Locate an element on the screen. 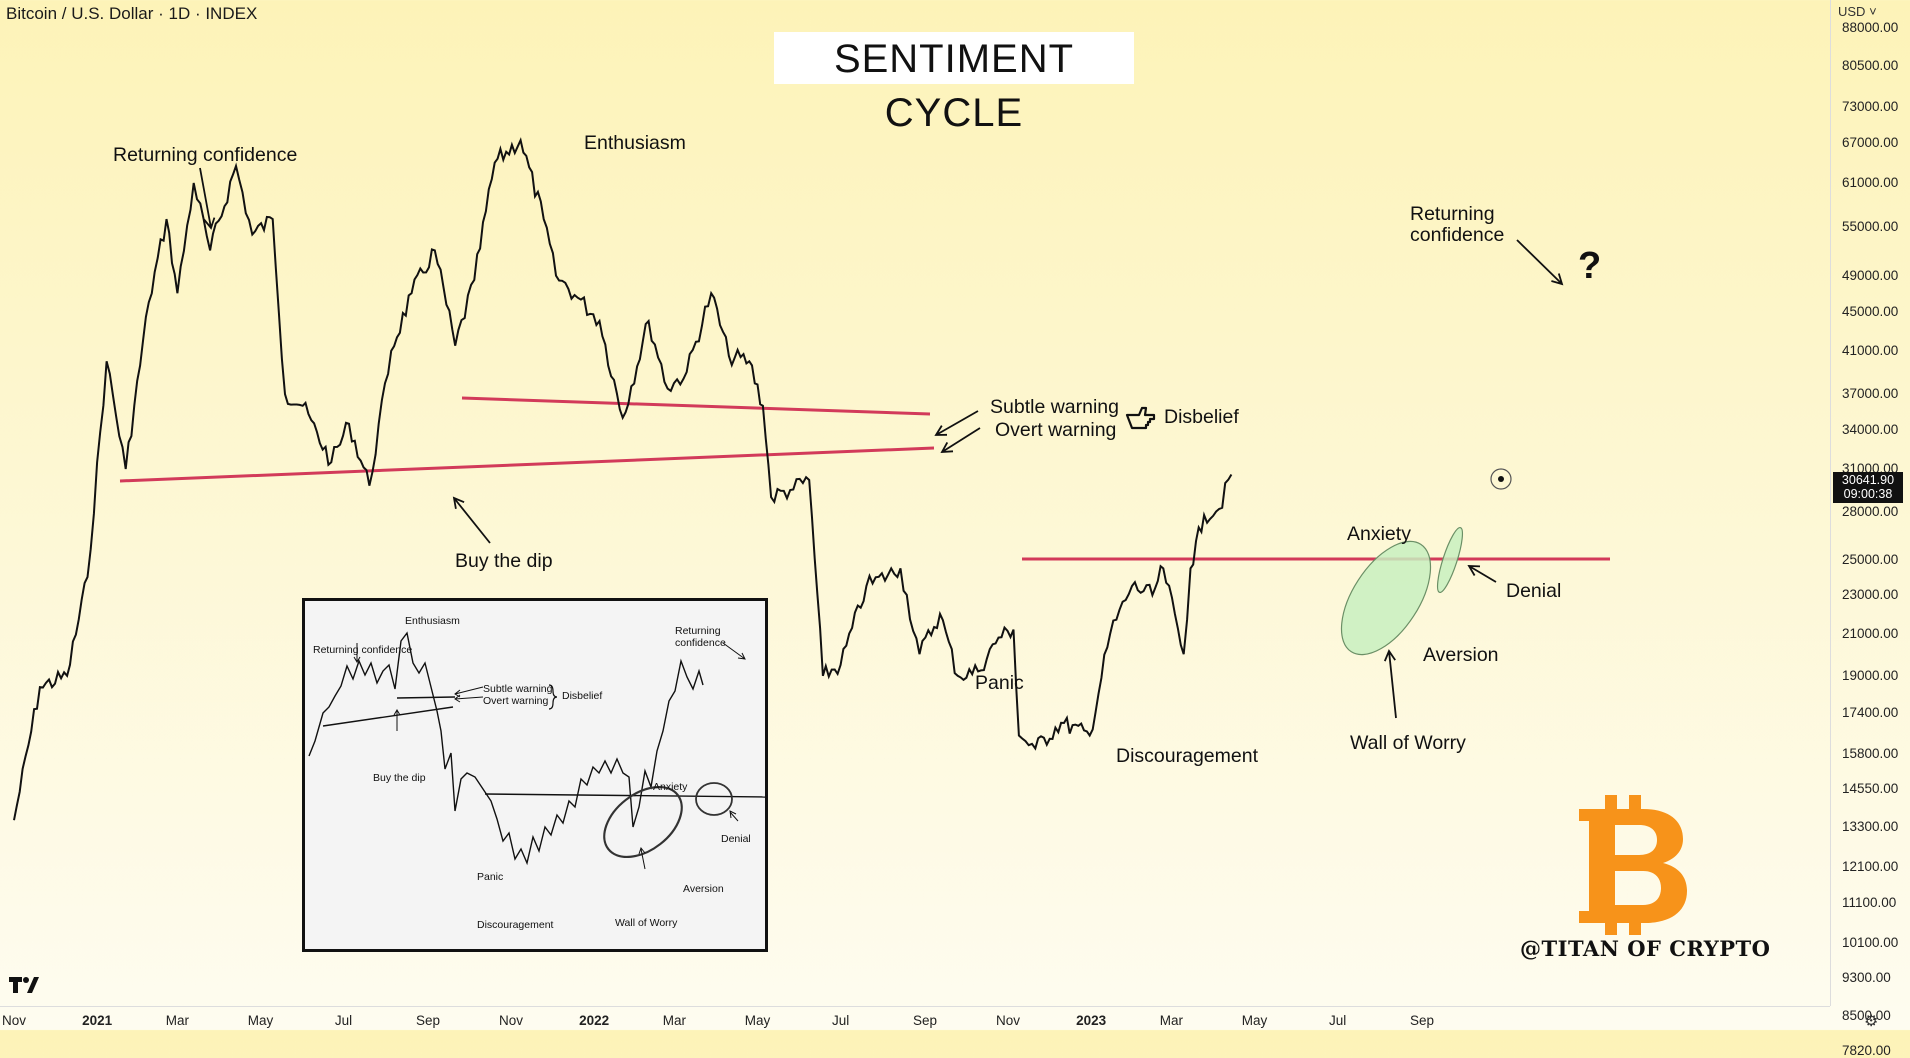  chevron-down-icon: ˅ is located at coordinates (1871, 11).